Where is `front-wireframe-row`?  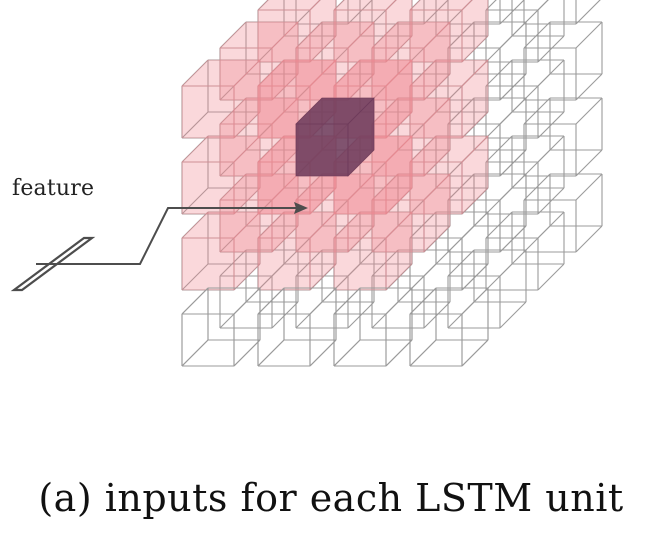 front-wireframe-row is located at coordinates (335, 327).